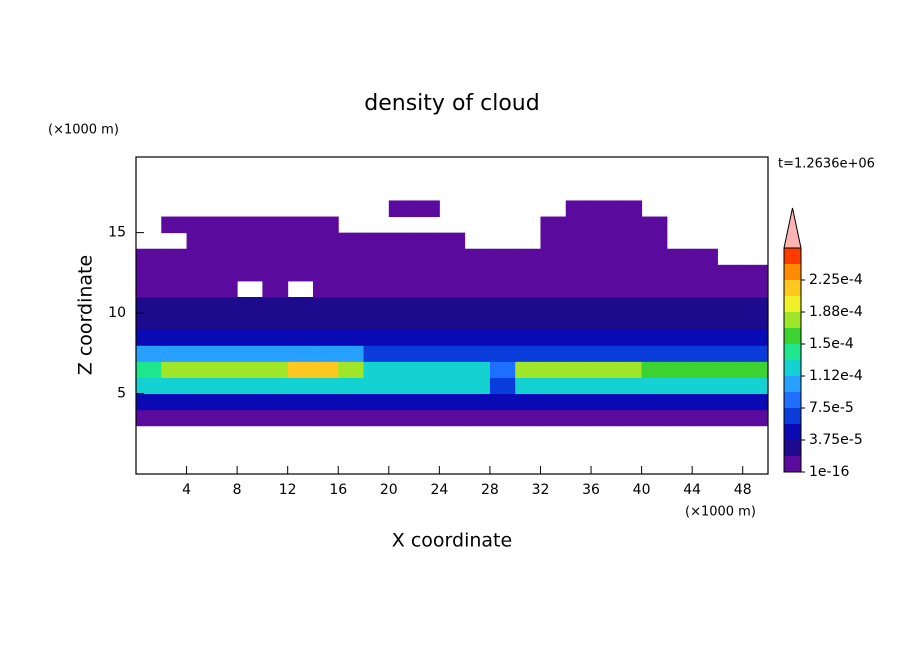 Image resolution: width=904 pixels, height=654 pixels. I want to click on x-tick-label: 16, so click(338, 490).